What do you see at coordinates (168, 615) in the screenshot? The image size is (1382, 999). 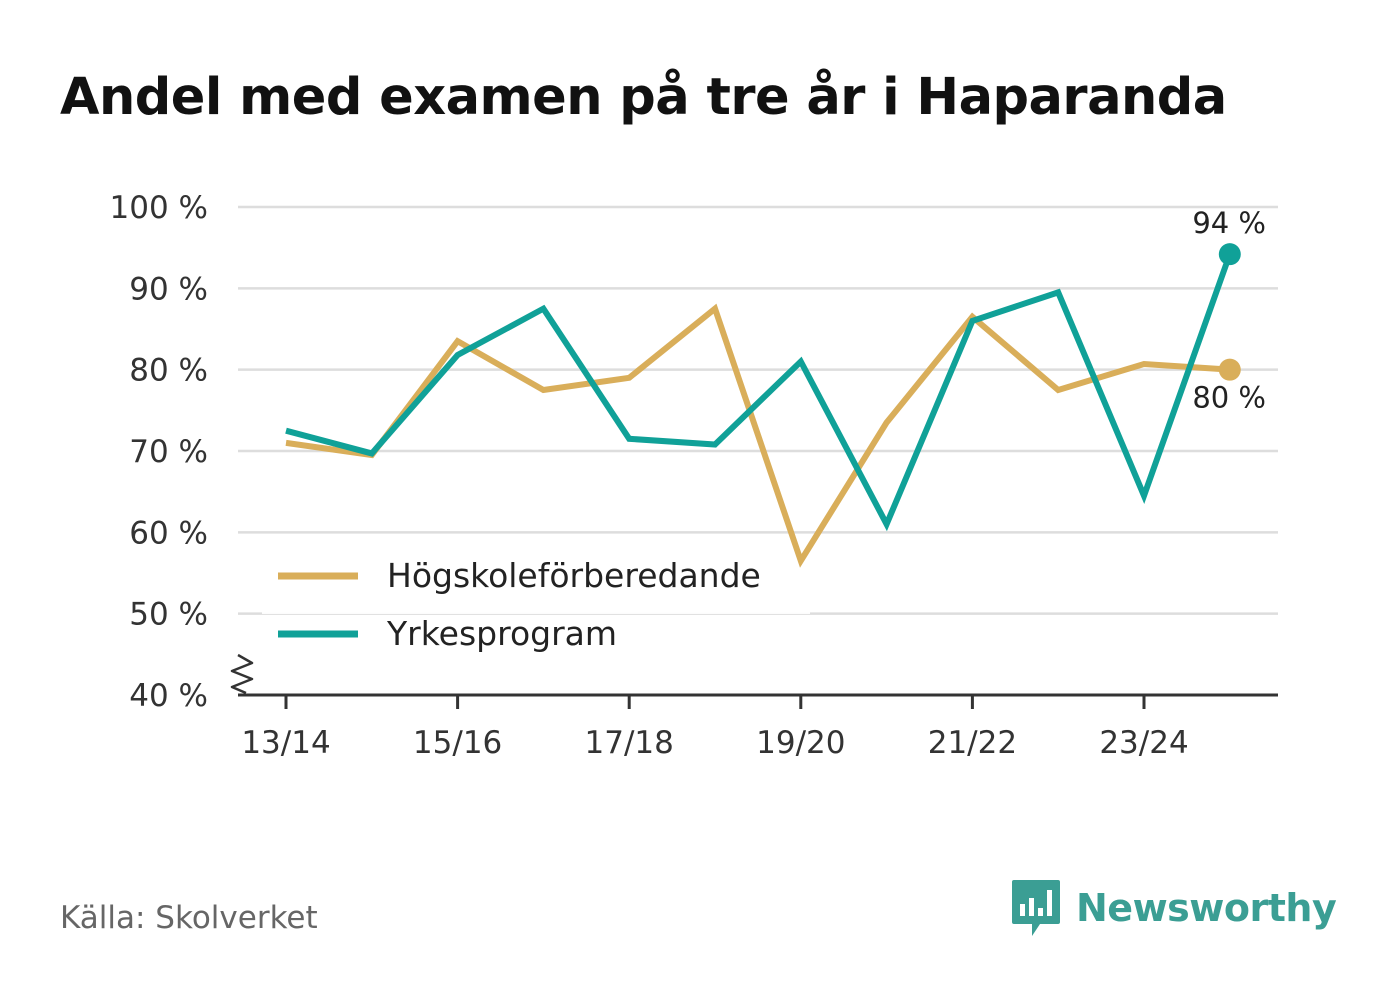 I see `y-tick-label: 50 %` at bounding box center [168, 615].